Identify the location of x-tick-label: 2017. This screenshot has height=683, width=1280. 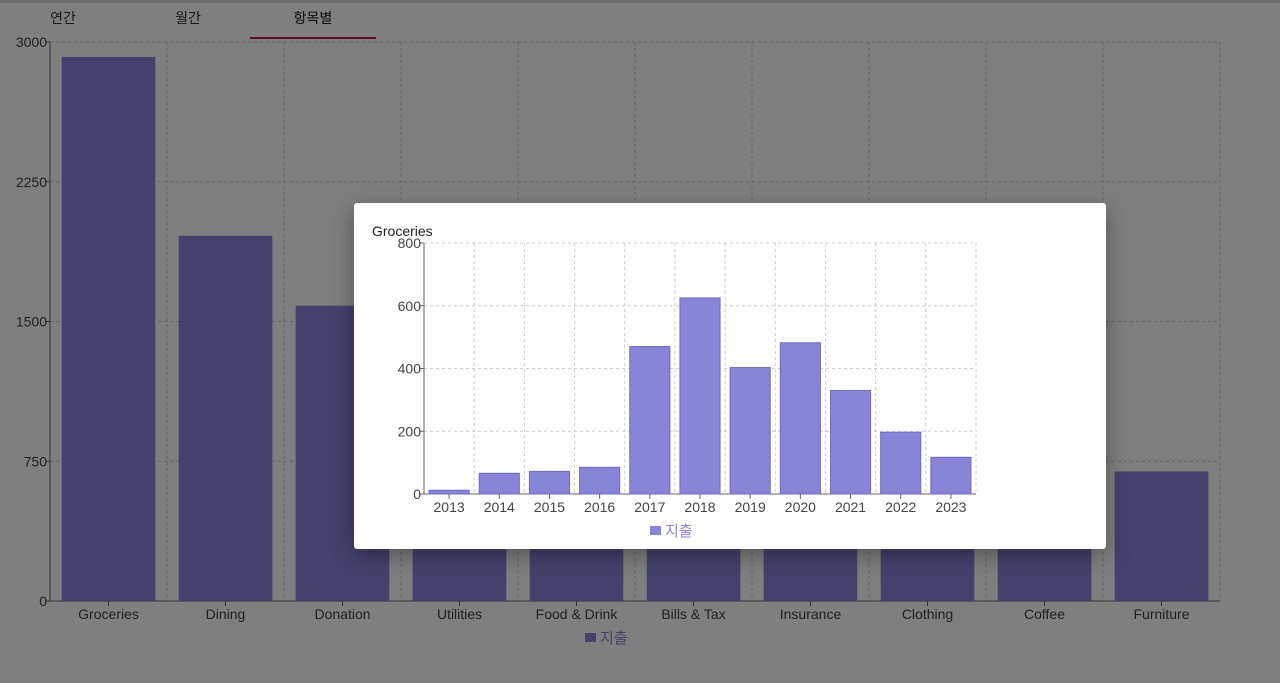
(649, 507).